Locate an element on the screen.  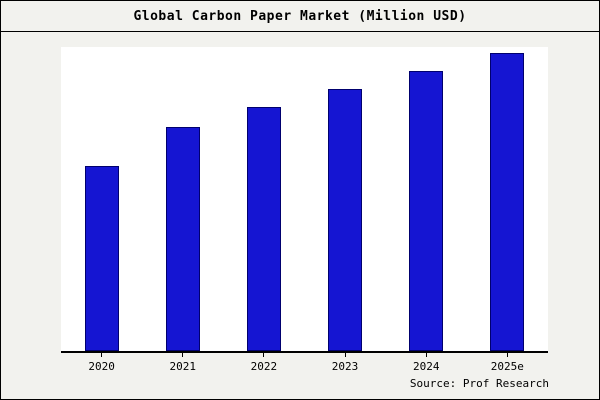
x-tick: 2023 is located at coordinates (345, 363).